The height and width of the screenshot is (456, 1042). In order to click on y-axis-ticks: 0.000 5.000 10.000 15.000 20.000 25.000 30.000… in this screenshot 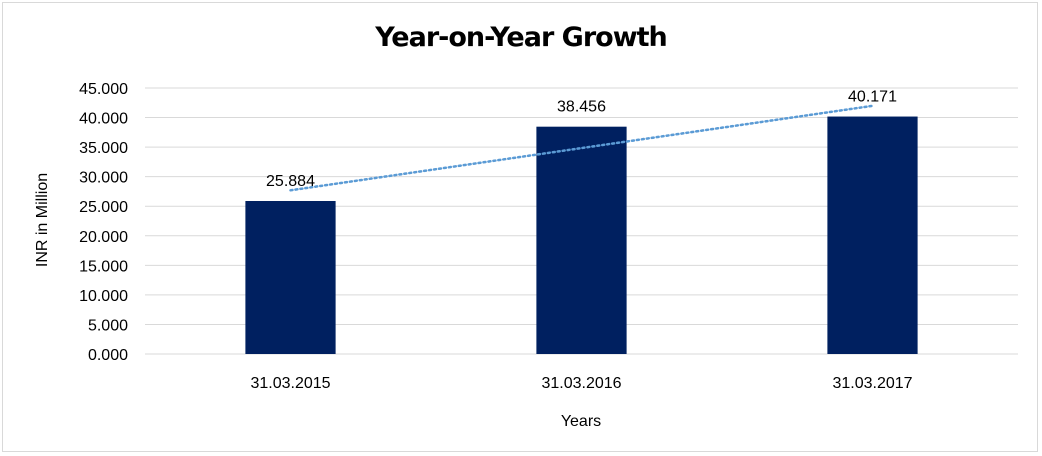, I will do `click(103, 222)`.